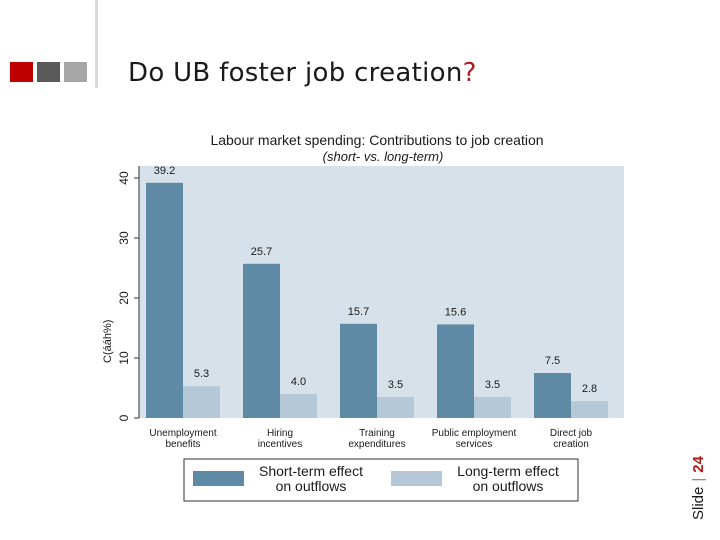  Describe the element at coordinates (124, 358) in the screenshot. I see `y-tick-label: 10` at that location.